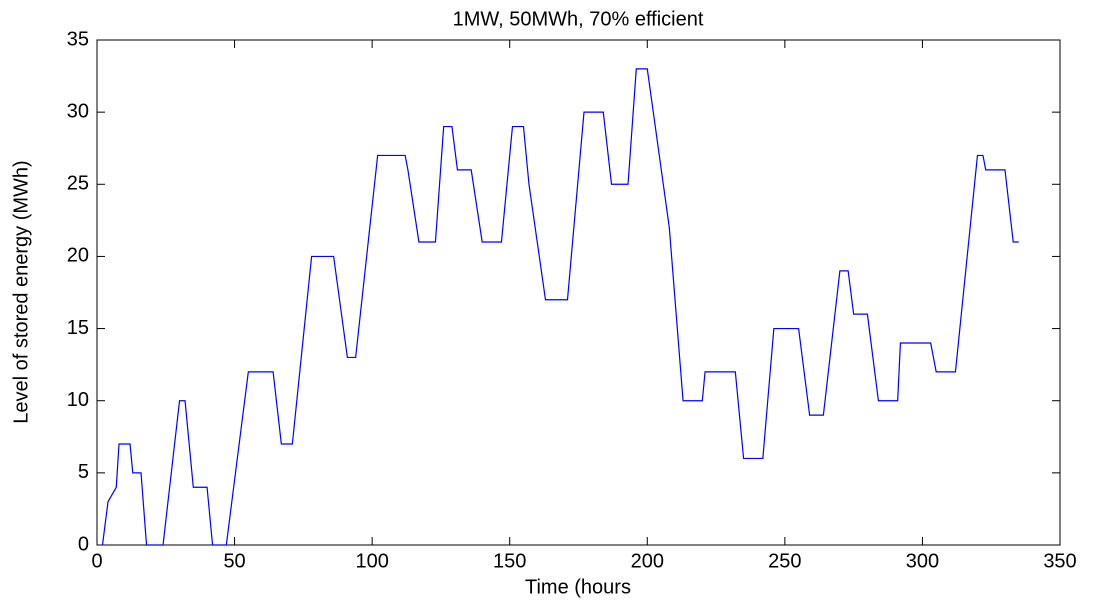 The width and height of the screenshot is (1096, 601). Describe the element at coordinates (922, 561) in the screenshot. I see `x-tick-label: 300` at that location.